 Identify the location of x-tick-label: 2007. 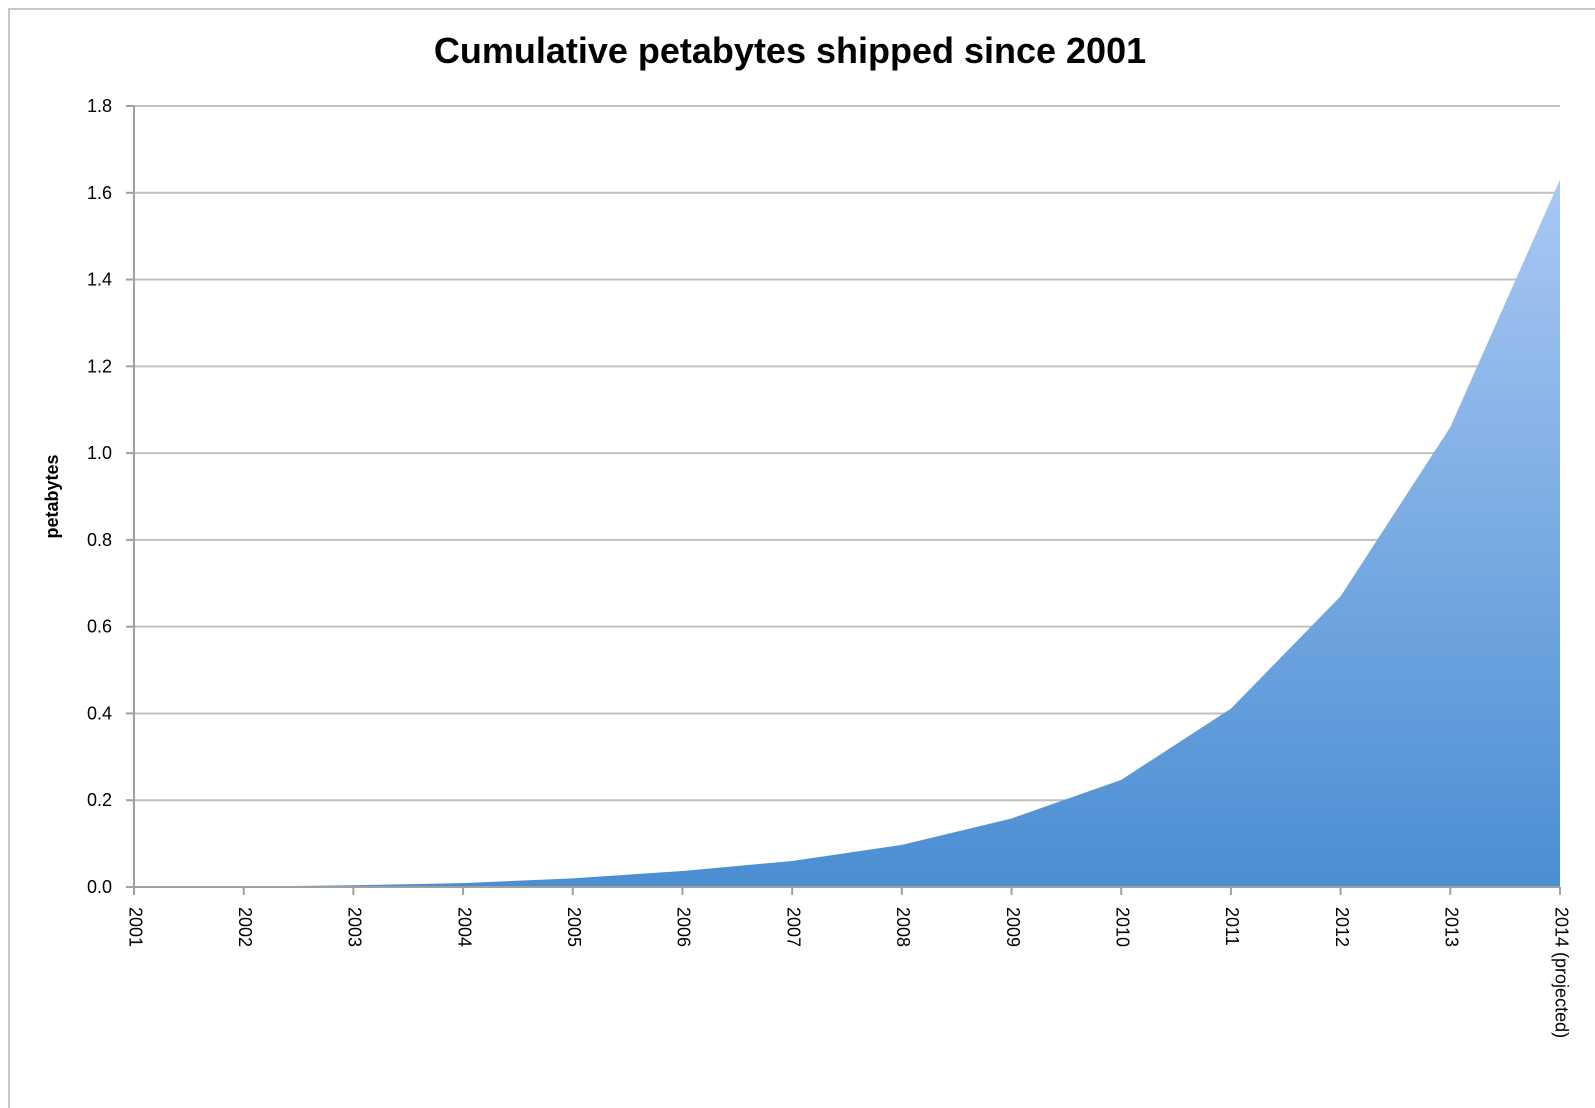
(793, 927).